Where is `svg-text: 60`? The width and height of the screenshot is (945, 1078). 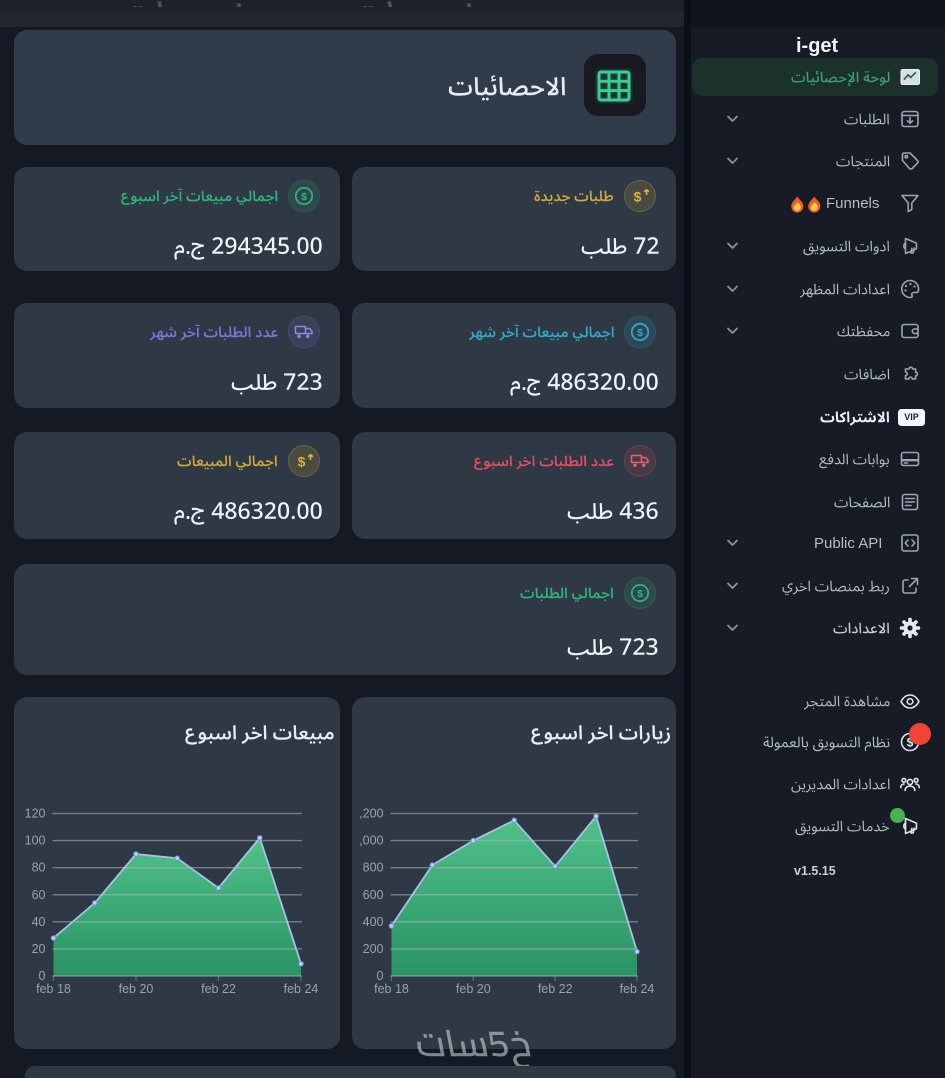 svg-text: 60 is located at coordinates (39, 895).